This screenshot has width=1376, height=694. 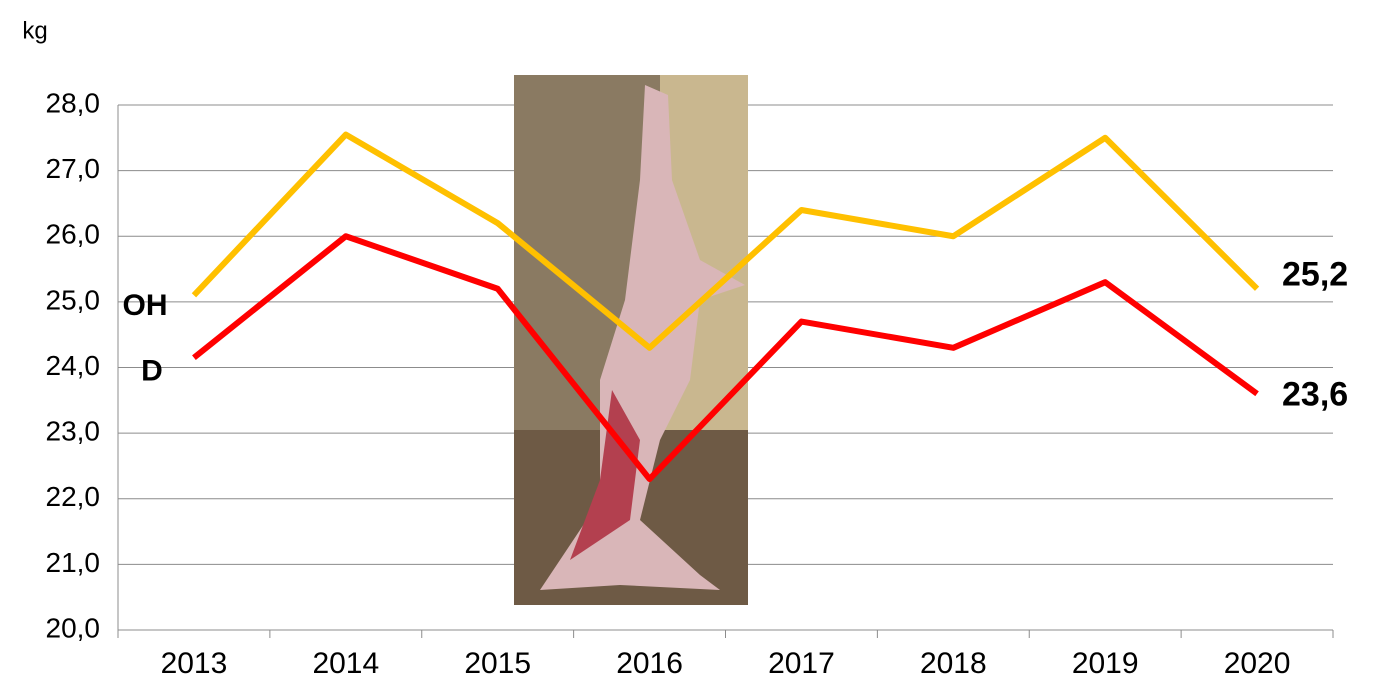 I want to click on x-tick-label: 2016, so click(x=649, y=663).